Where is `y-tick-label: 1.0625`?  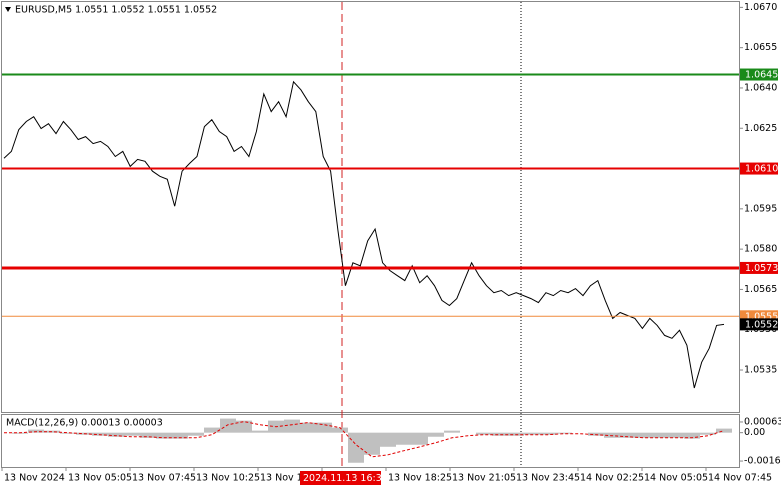 y-tick-label: 1.0625 is located at coordinates (760, 128).